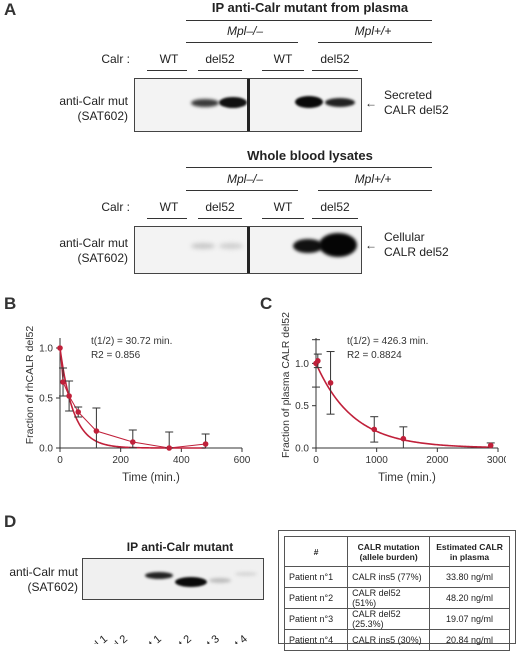 The height and width of the screenshot is (651, 520). Describe the element at coordinates (151, 478) in the screenshot. I see `x-axis-label: Time (min.)` at that location.